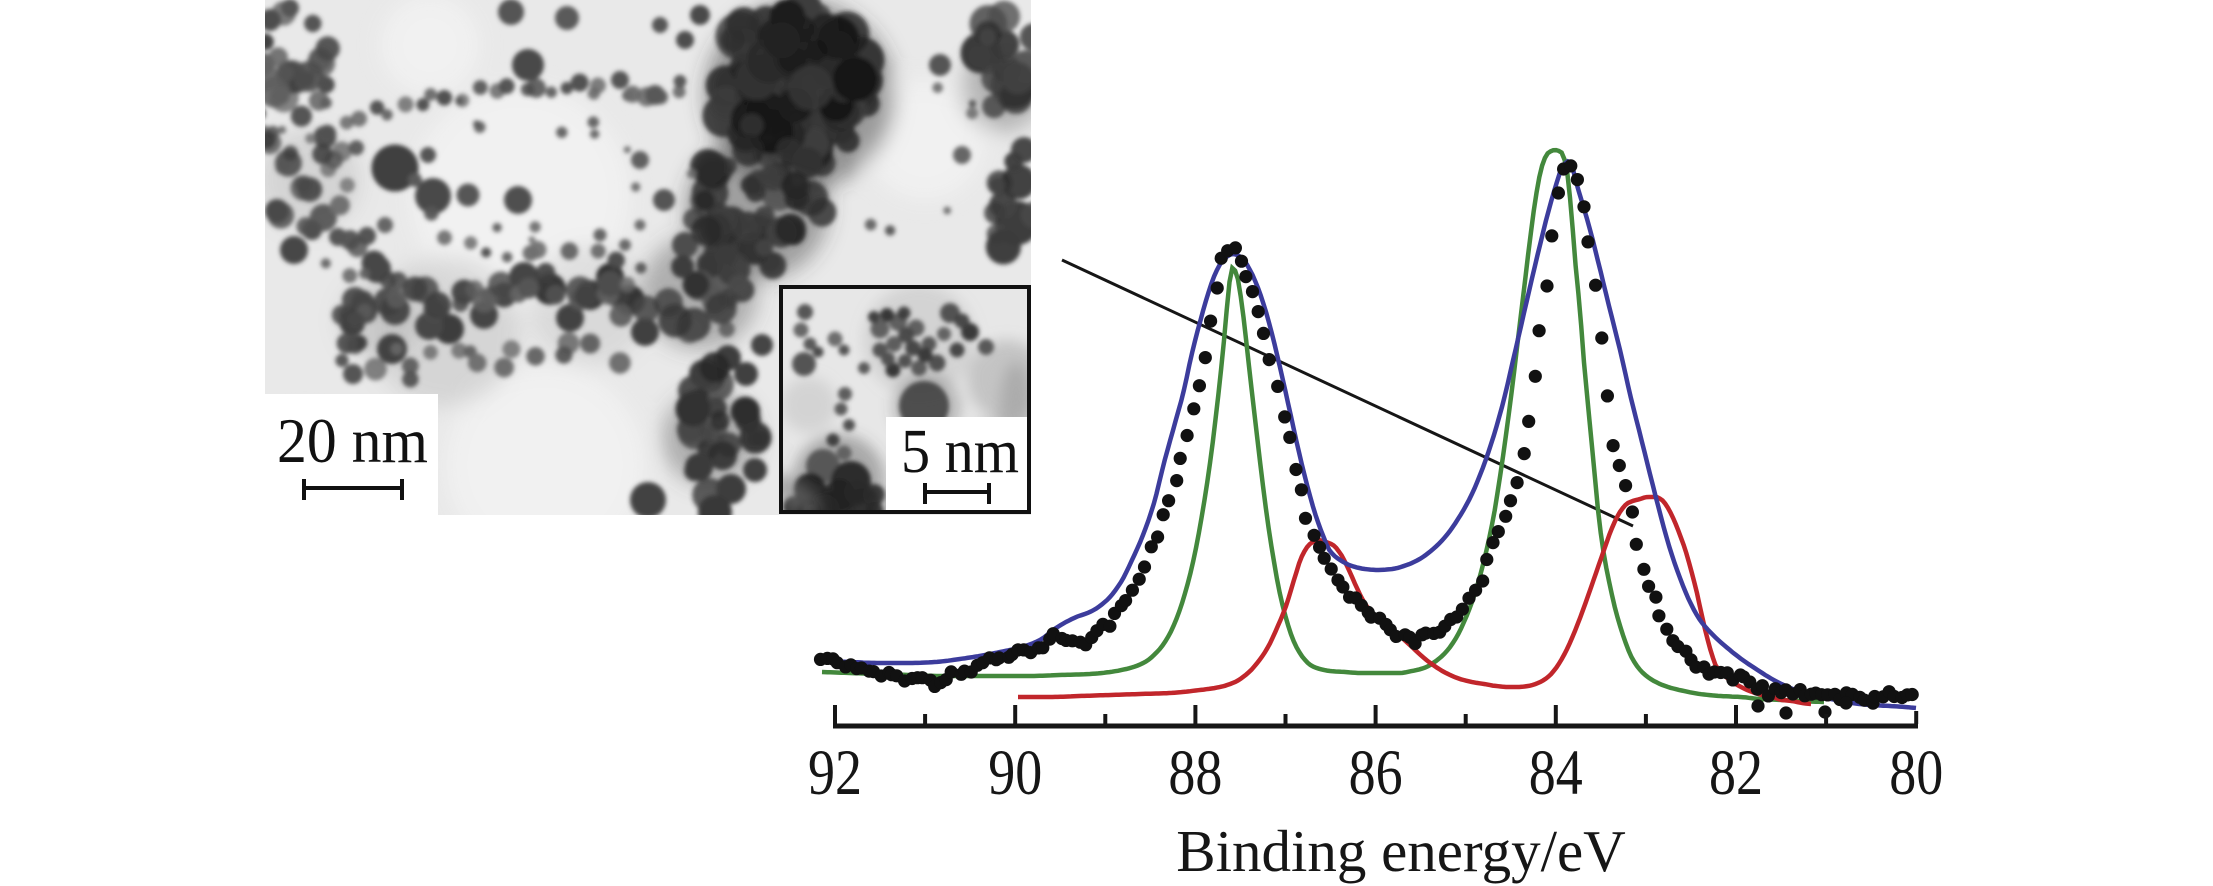 The width and height of the screenshot is (2213, 886). I want to click on svg-text: 5 nm, so click(960, 451).